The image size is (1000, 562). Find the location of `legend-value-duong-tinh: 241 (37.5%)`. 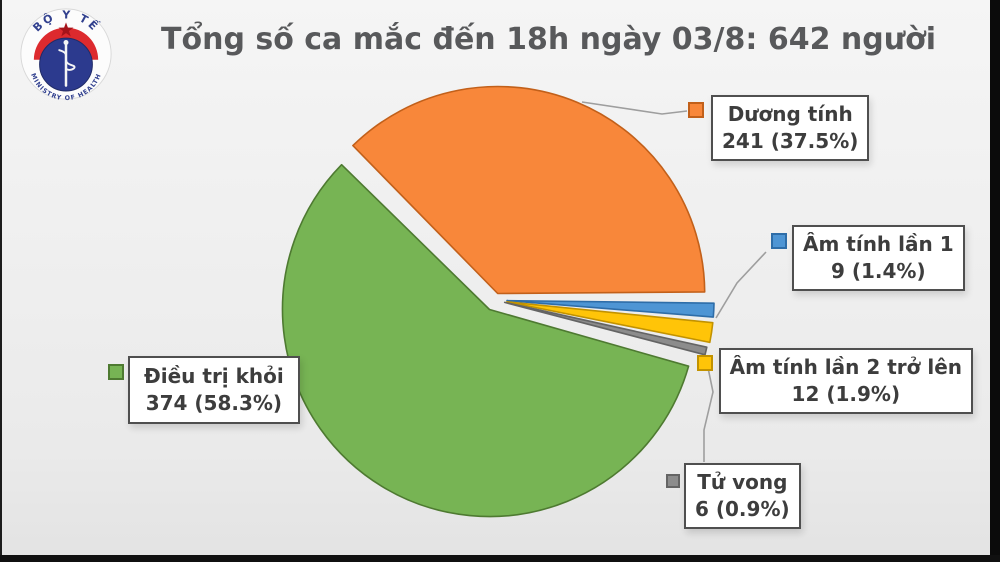

legend-value-duong-tinh: 241 (37.5%) is located at coordinates (790, 141).